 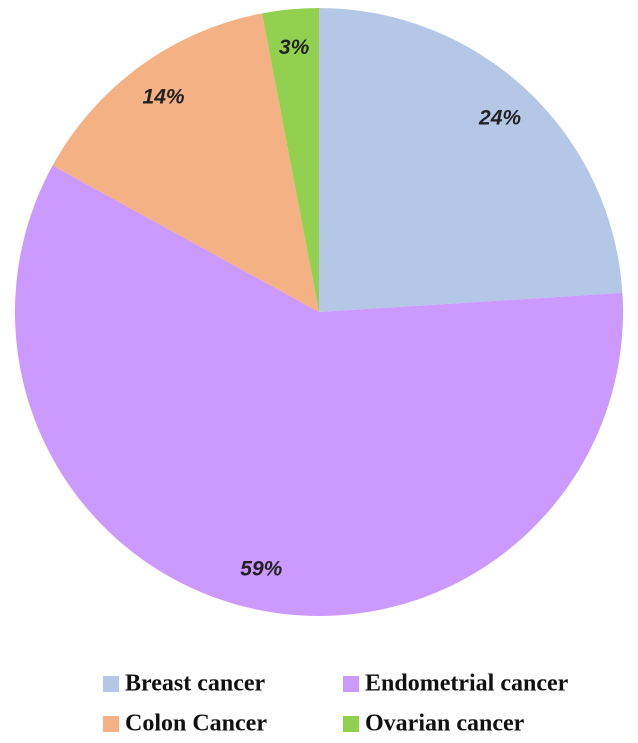 I want to click on data-label: 3%, so click(x=294, y=47).